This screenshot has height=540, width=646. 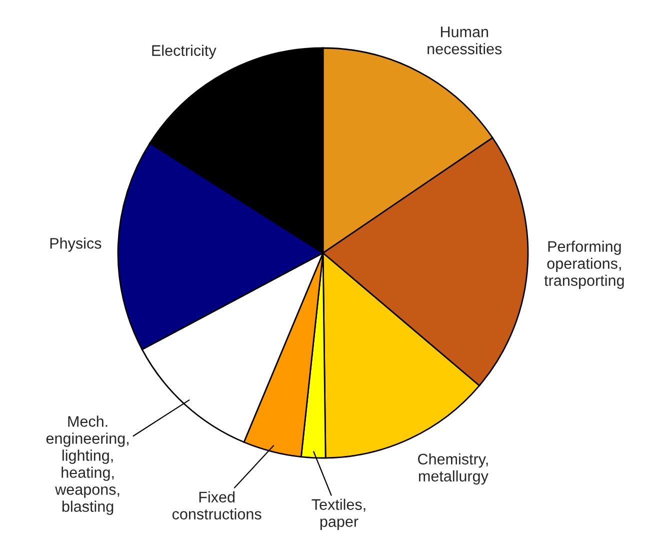 I want to click on slice-label: Performing operations, transporting, so click(x=584, y=264).